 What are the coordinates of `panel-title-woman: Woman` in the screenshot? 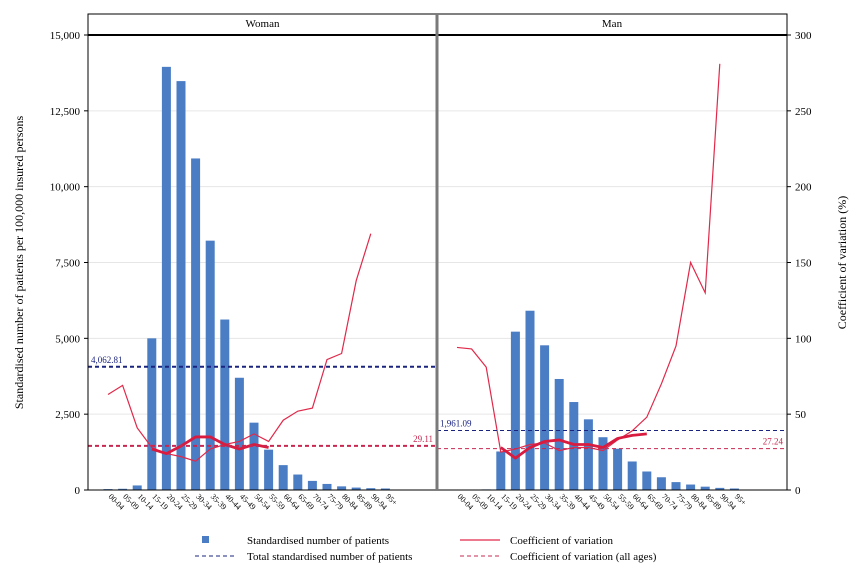 It's located at (263, 24).